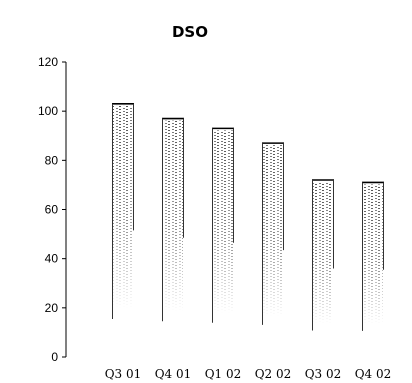 The height and width of the screenshot is (383, 412). What do you see at coordinates (48, 111) in the screenshot?
I see `y-tick-label: 100` at bounding box center [48, 111].